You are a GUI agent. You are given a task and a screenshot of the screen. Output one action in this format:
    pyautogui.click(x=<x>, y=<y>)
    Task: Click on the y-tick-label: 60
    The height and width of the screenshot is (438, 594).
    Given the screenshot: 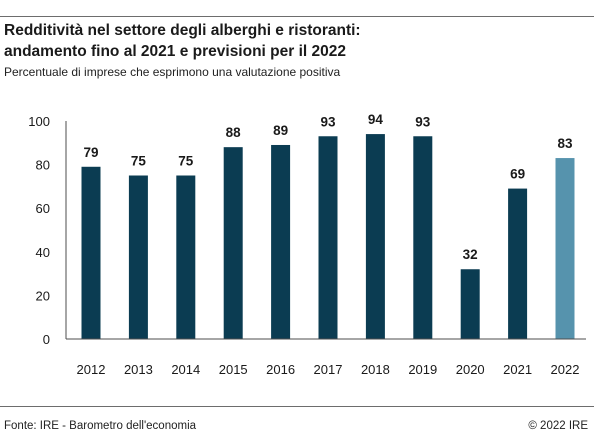 What is the action you would take?
    pyautogui.click(x=43, y=208)
    